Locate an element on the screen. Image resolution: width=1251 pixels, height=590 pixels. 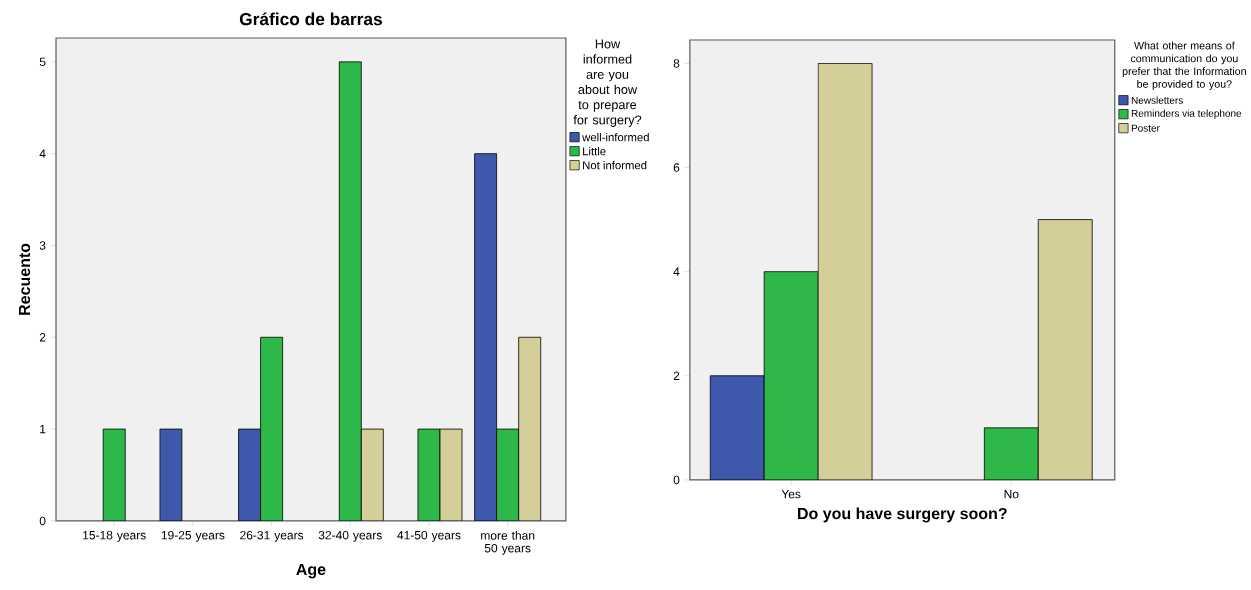
legend-label: Not informed is located at coordinates (615, 165).